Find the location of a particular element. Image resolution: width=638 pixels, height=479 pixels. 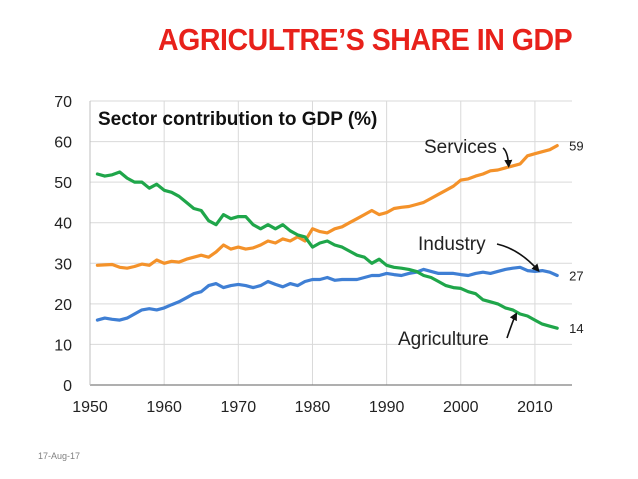

x-tick-label: 1970 is located at coordinates (239, 407).